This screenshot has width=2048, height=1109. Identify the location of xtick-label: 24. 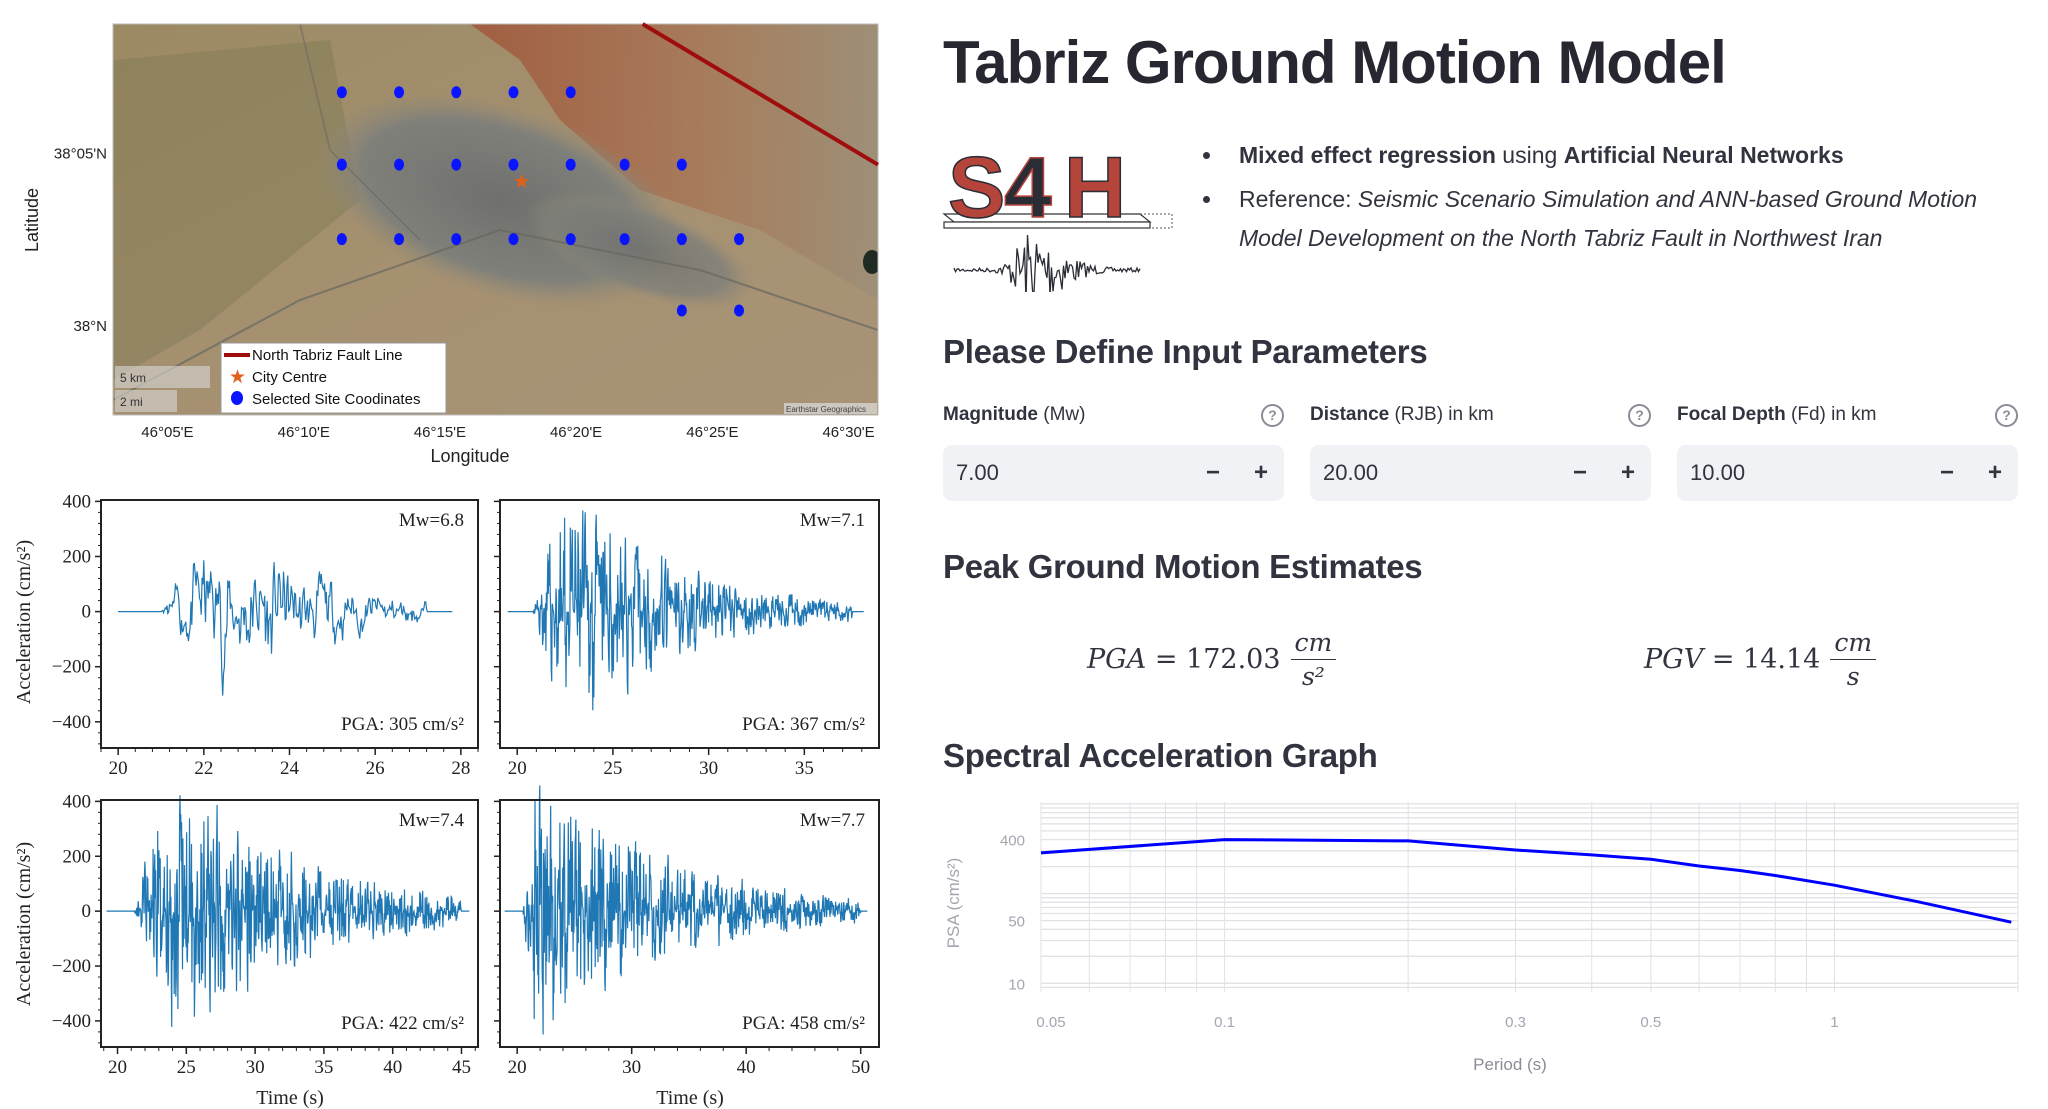
(290, 768).